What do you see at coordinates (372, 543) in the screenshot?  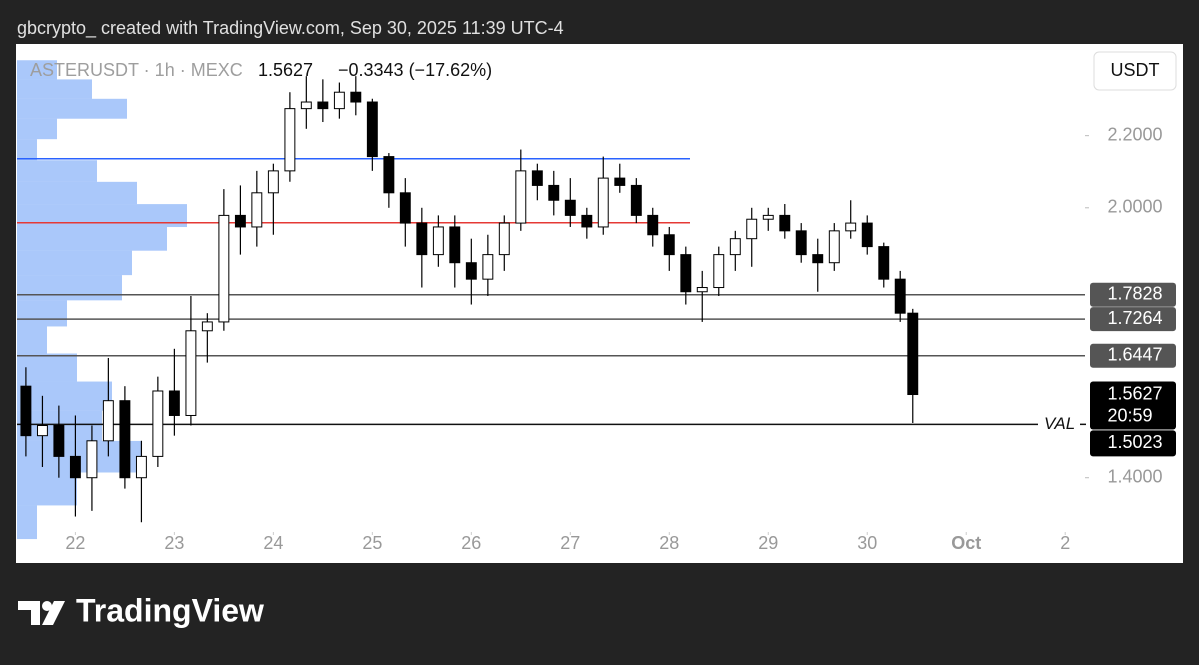 I see `x-tick-label: 25` at bounding box center [372, 543].